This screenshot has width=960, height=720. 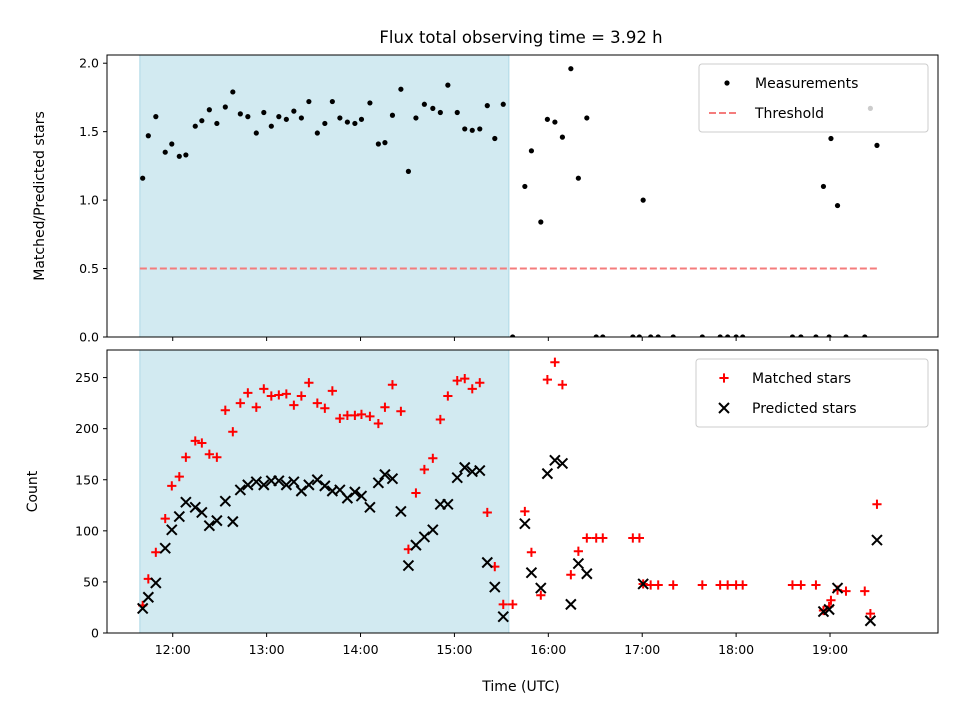 I want to click on x-tick-label: 17:00, so click(x=642, y=649).